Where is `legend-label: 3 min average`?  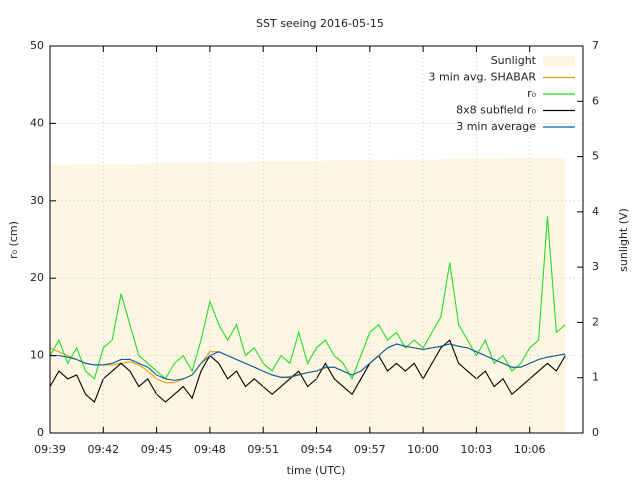 legend-label: 3 min average is located at coordinates (496, 126).